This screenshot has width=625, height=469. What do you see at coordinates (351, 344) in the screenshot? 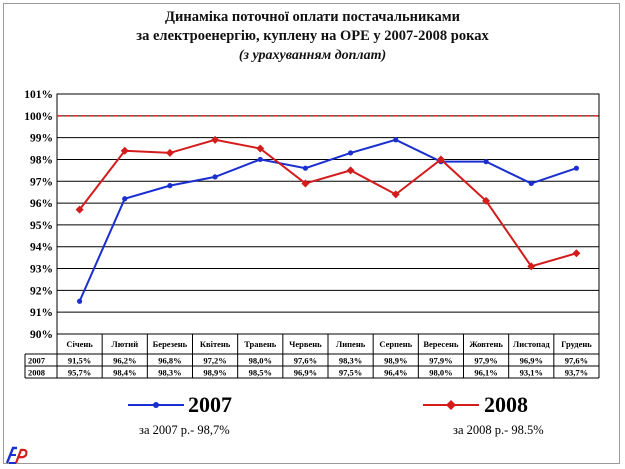
I see `x-tick-label: Липень` at bounding box center [351, 344].